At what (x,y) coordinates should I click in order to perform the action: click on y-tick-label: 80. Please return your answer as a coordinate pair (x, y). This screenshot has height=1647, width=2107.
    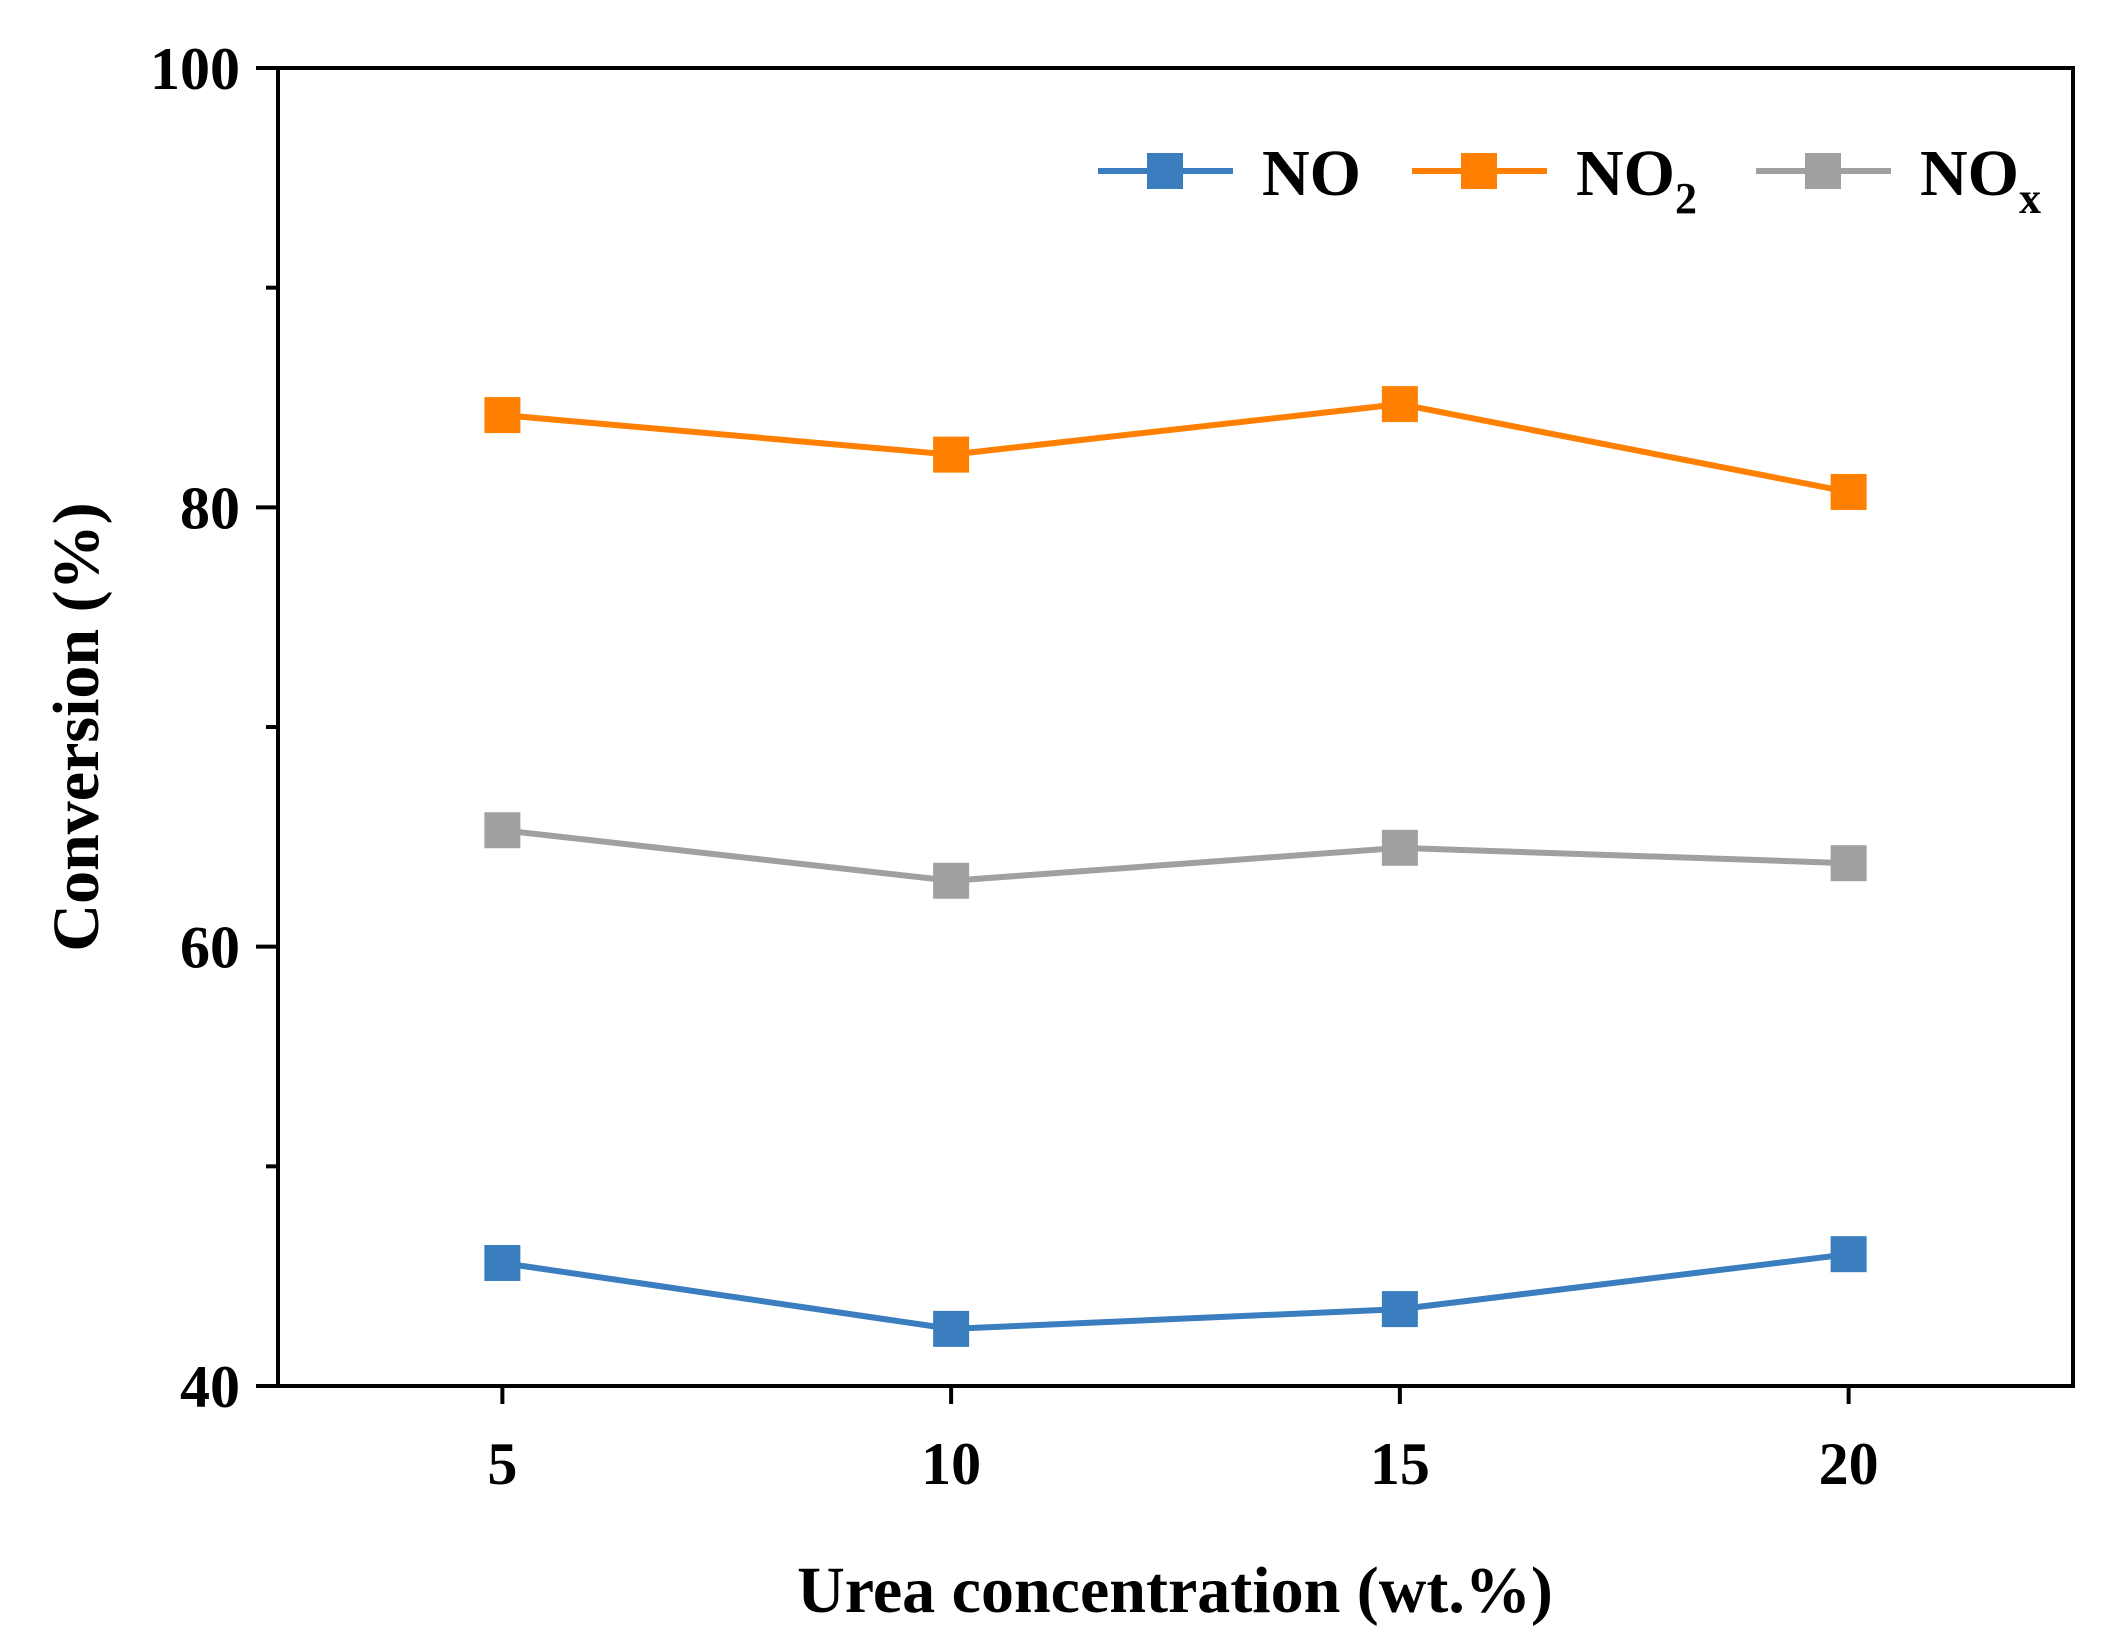
    Looking at the image, I should click on (210, 508).